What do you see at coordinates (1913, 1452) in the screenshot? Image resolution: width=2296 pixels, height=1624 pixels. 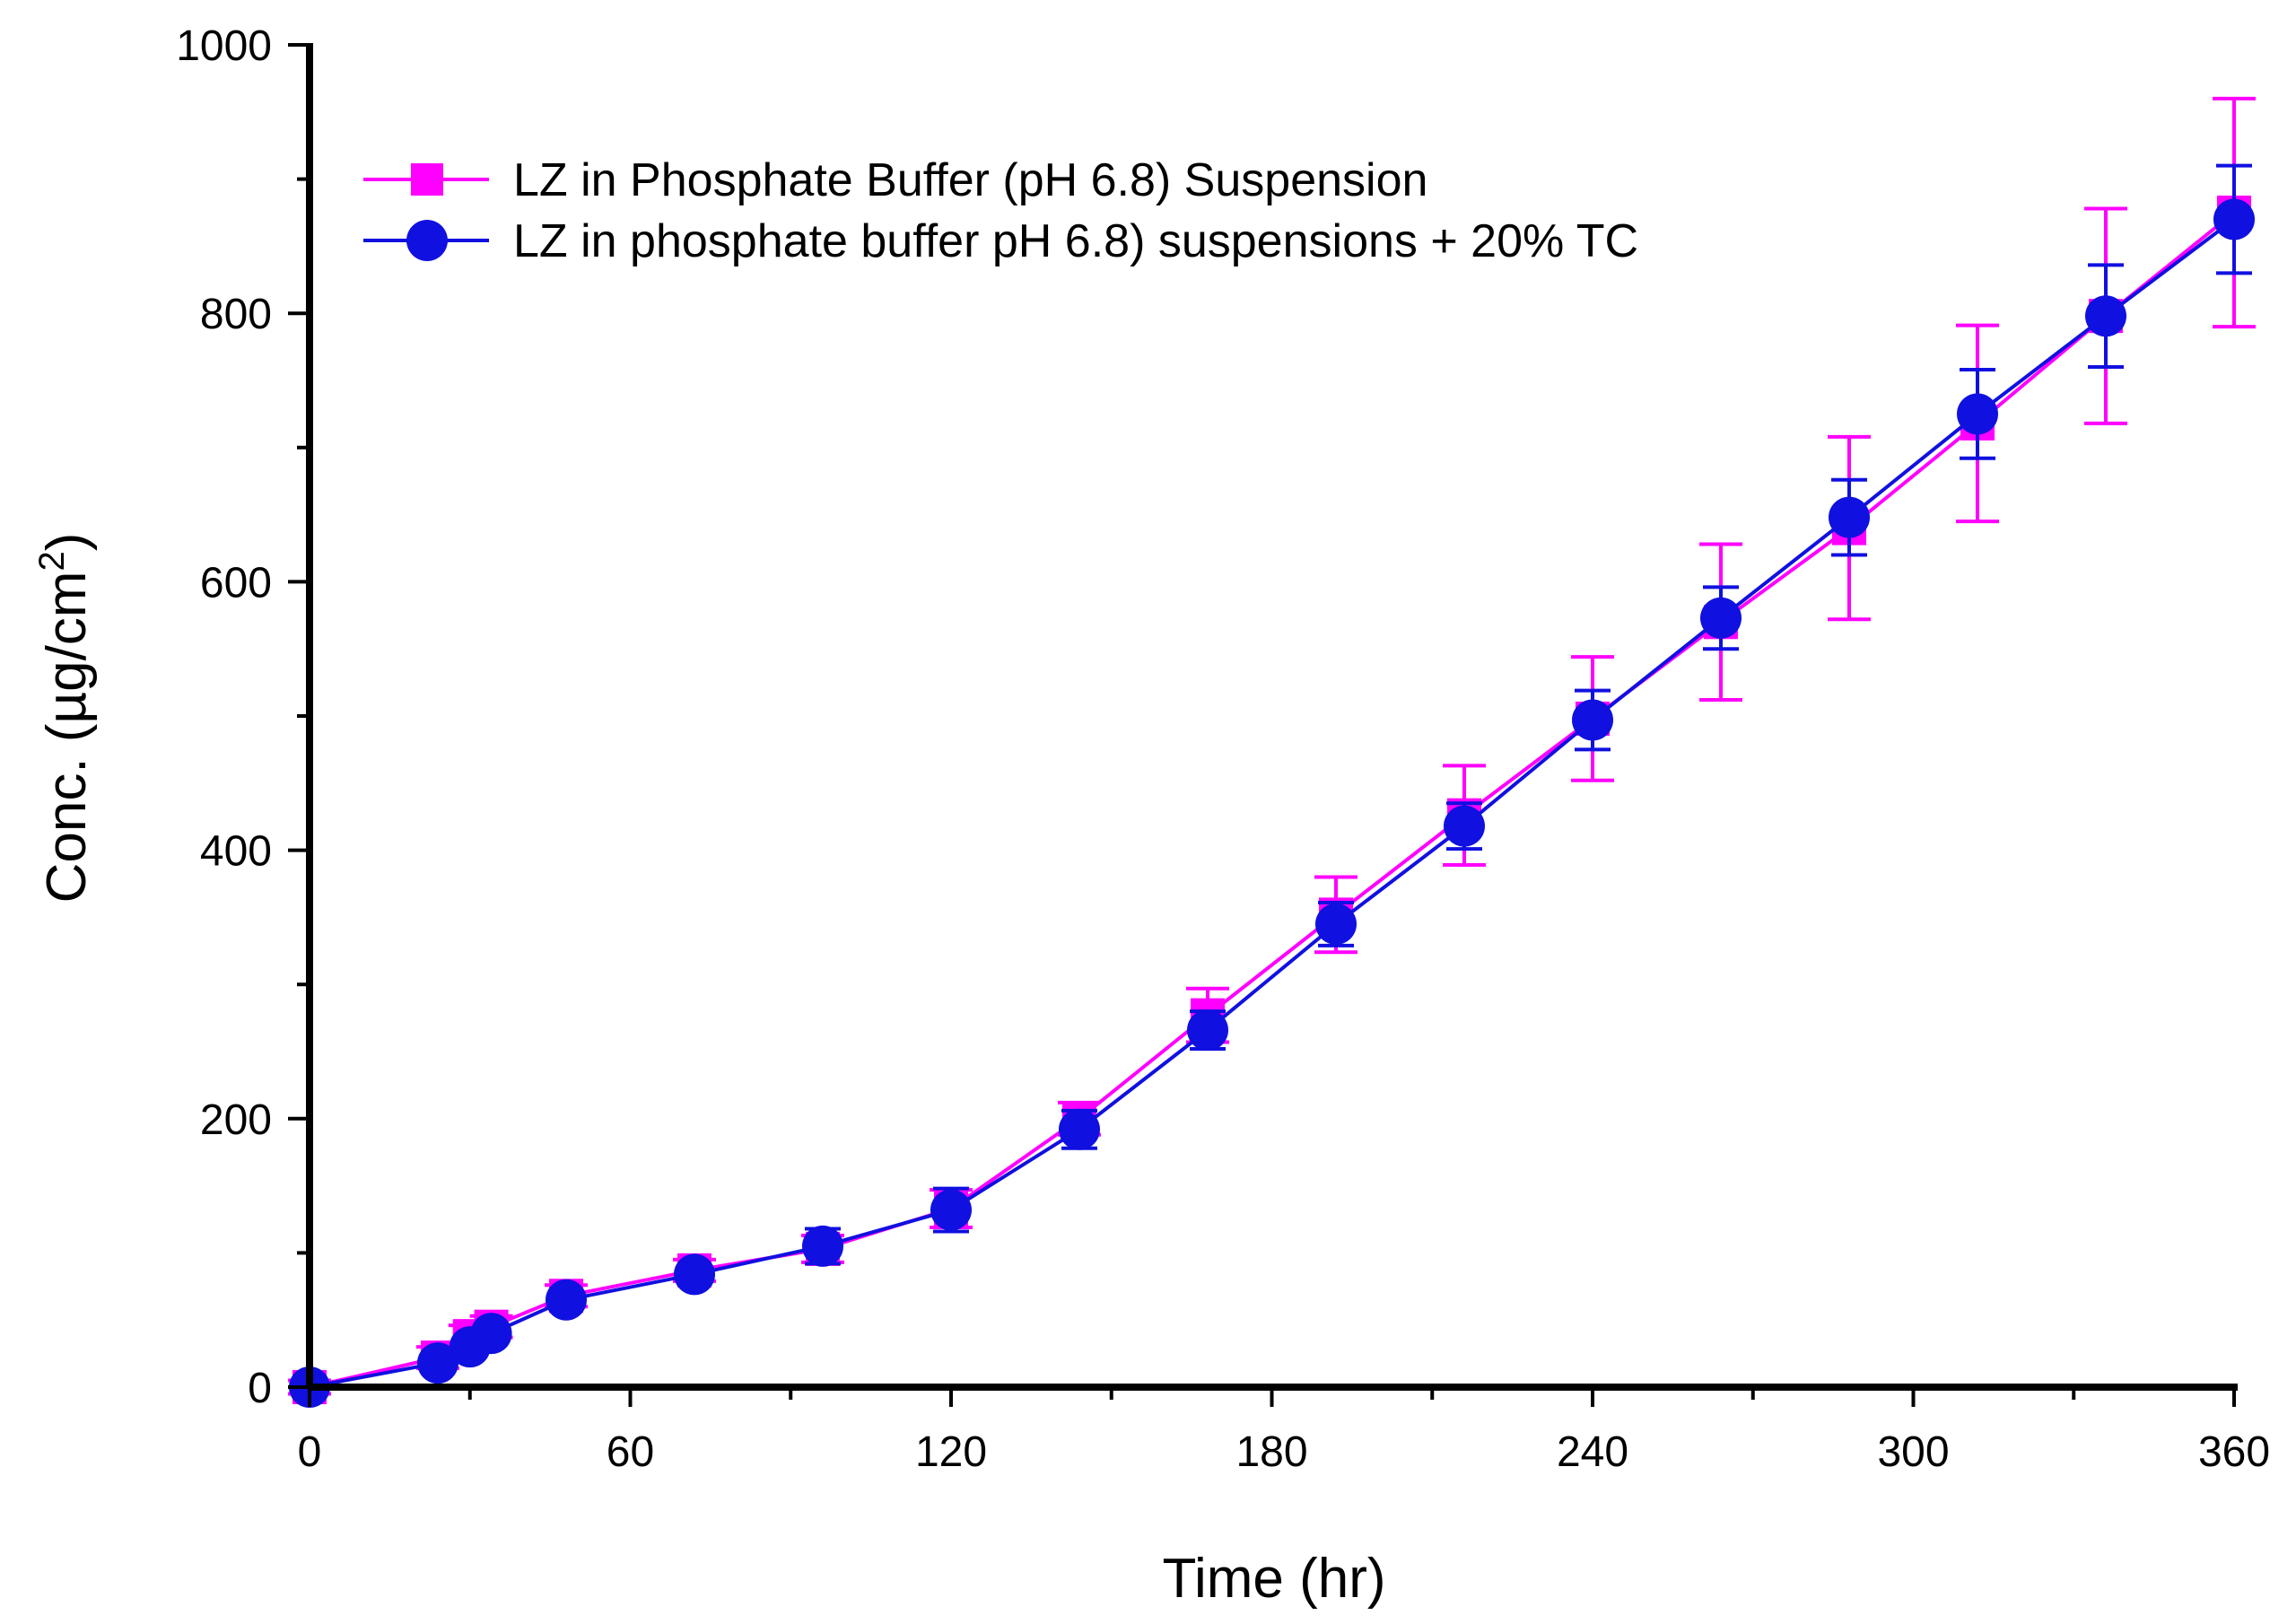 I see `x-tick-label: 300` at bounding box center [1913, 1452].